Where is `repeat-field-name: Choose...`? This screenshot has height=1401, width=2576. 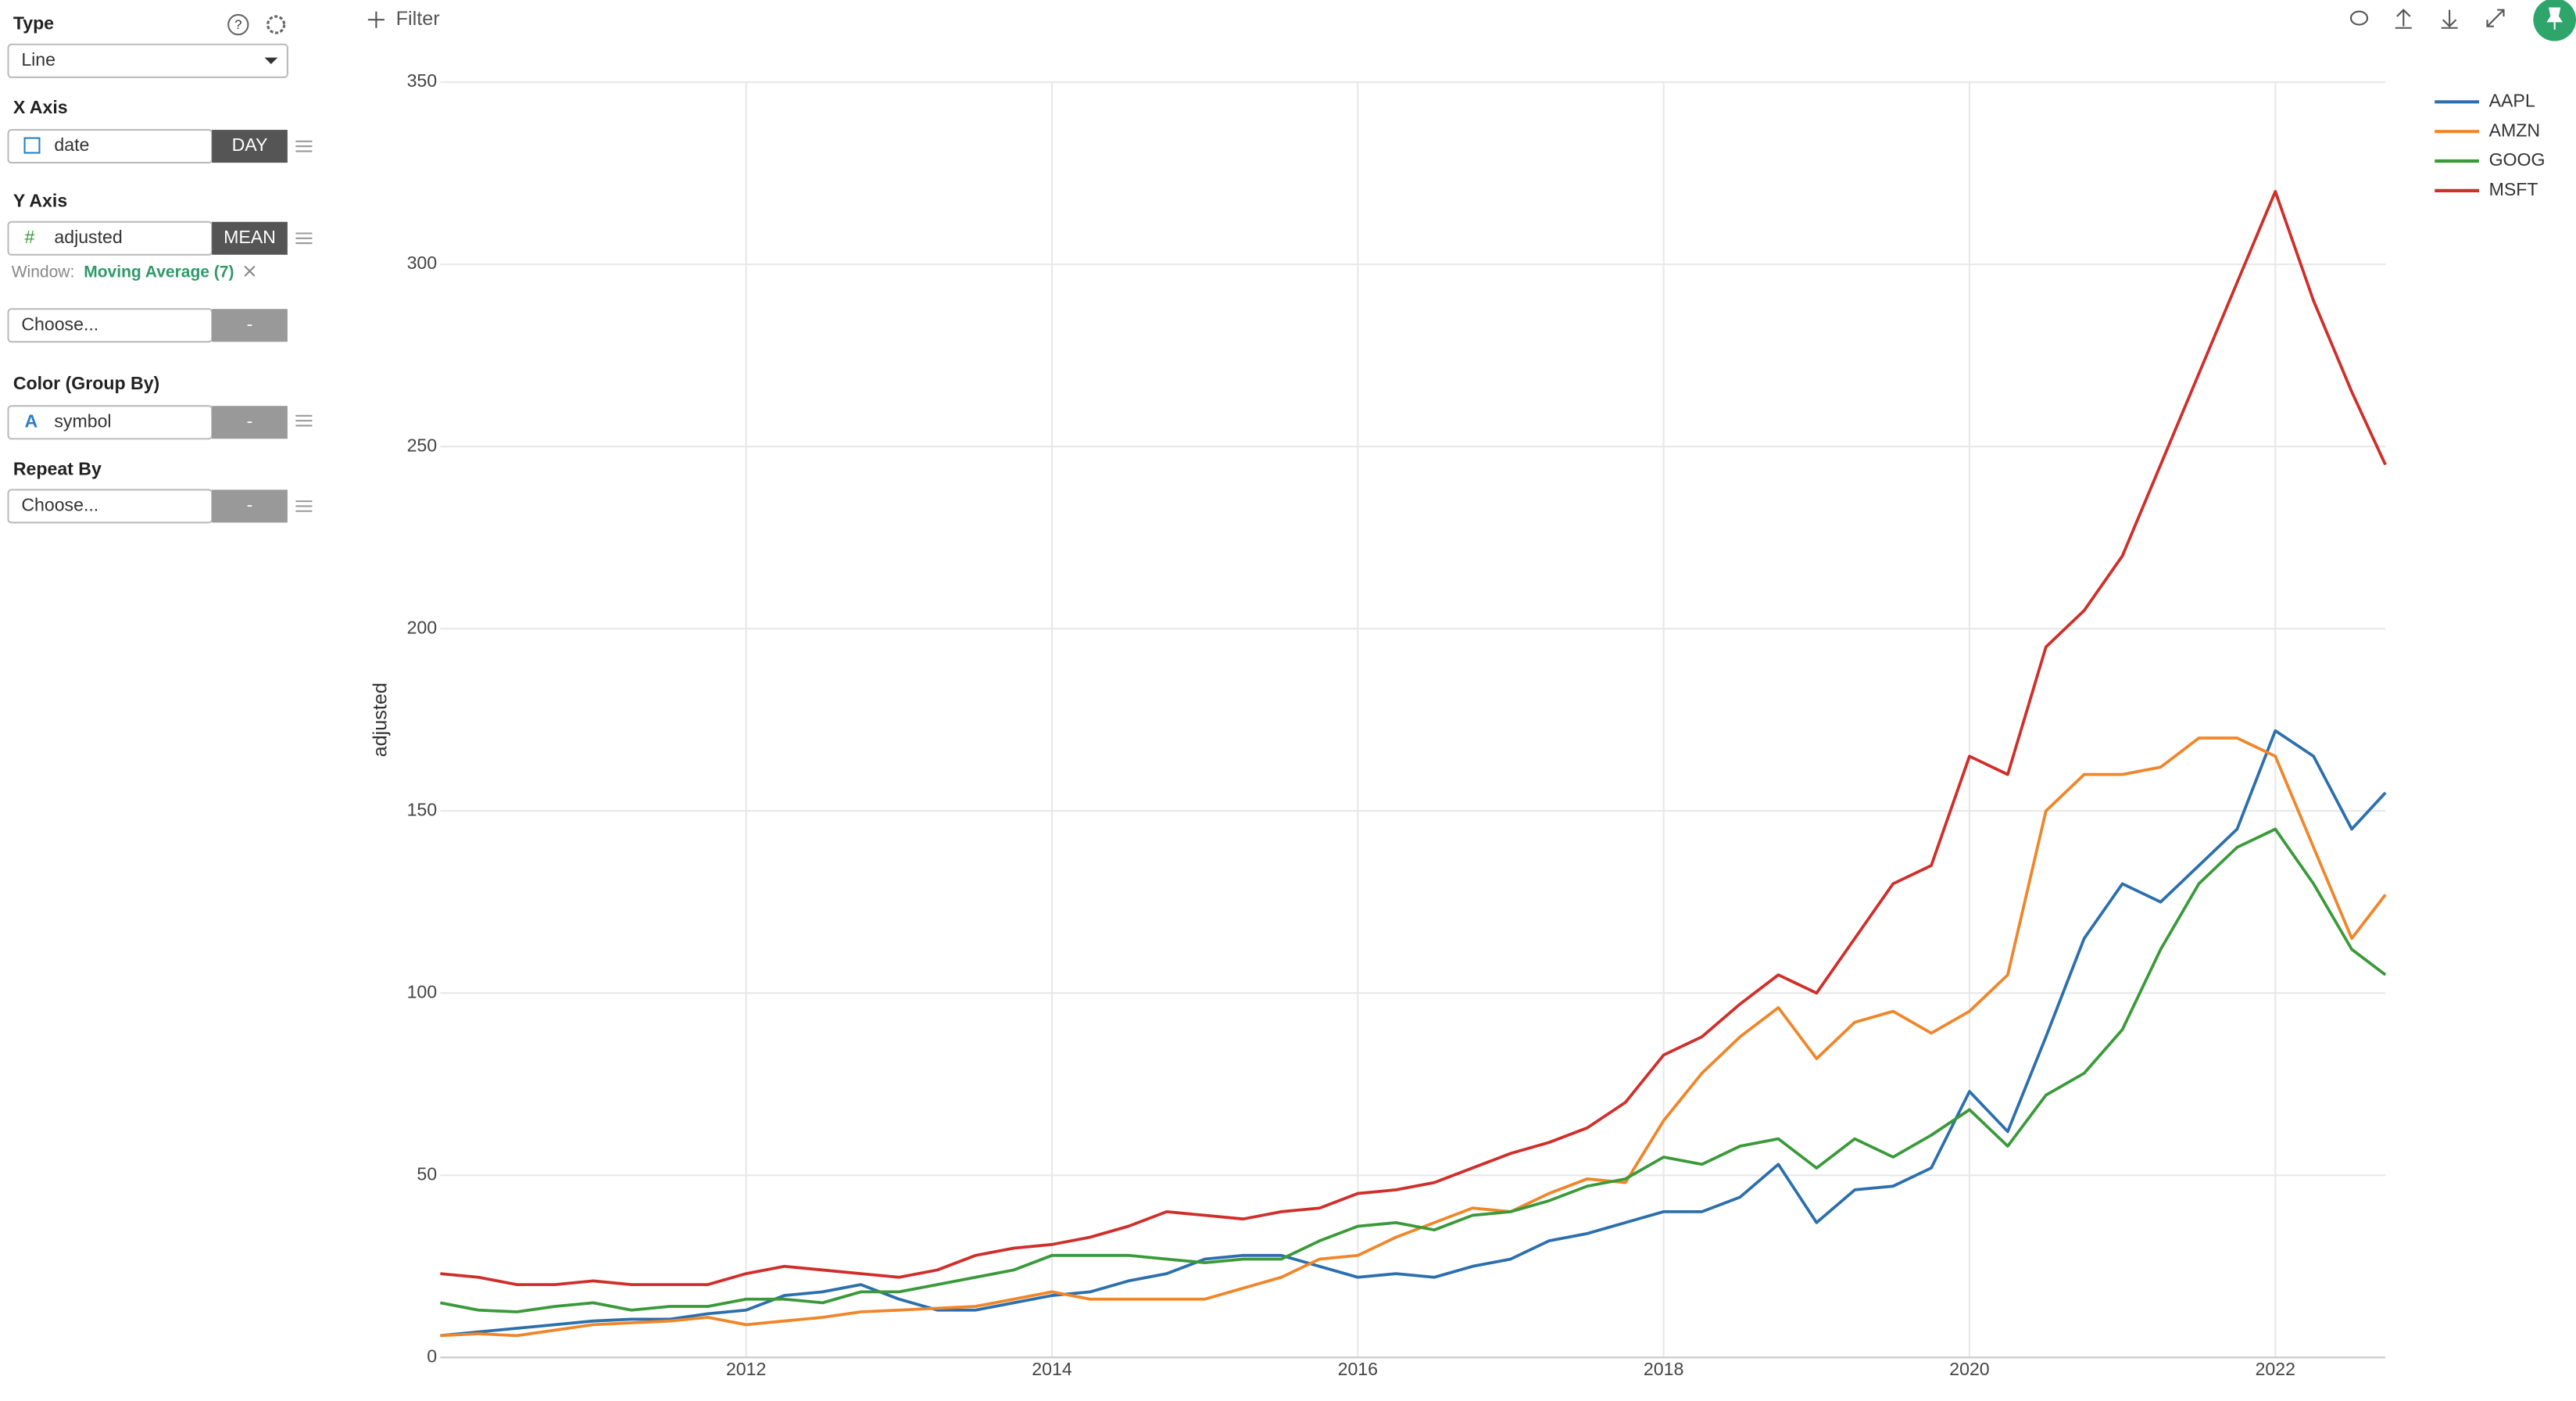
repeat-field-name: Choose... is located at coordinates (59, 505).